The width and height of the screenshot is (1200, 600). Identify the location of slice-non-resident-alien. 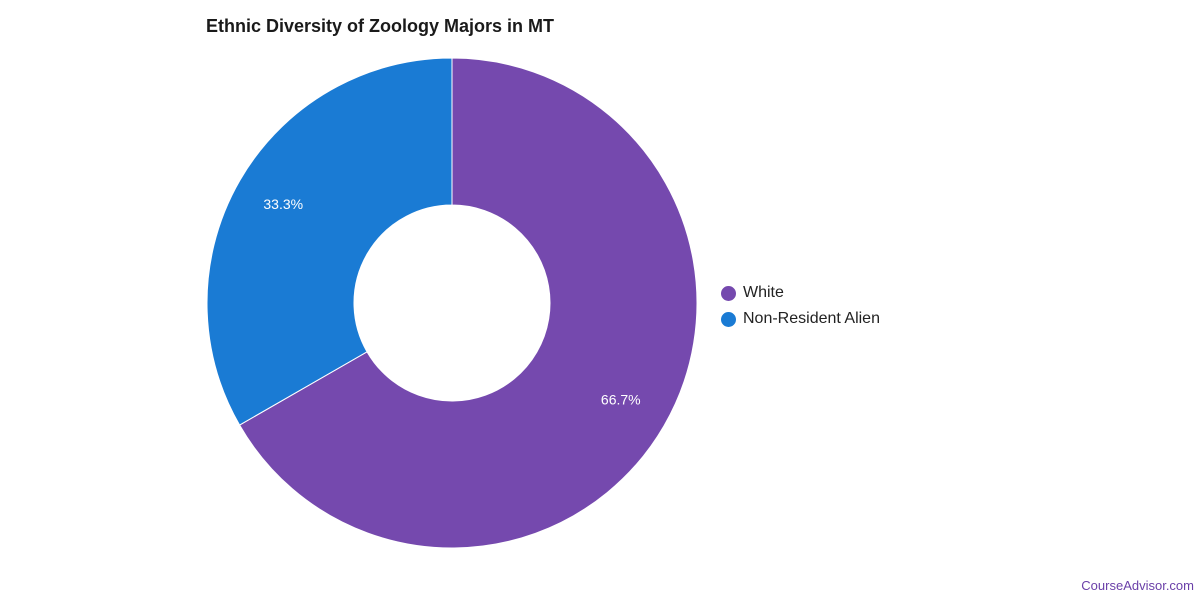
(329, 241).